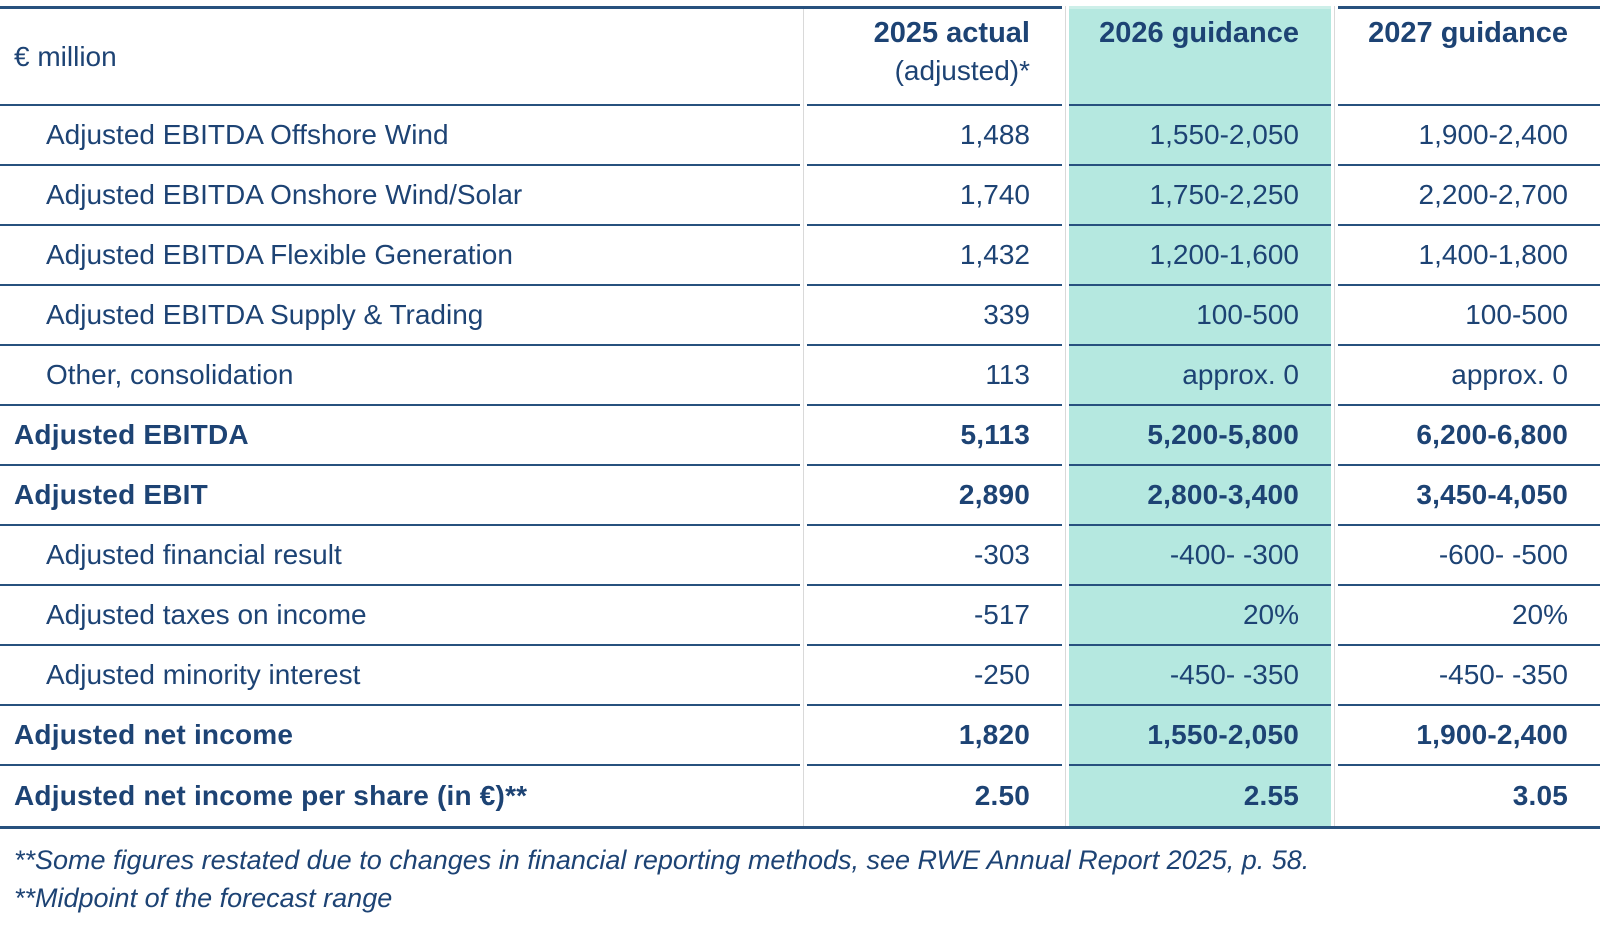 This screenshot has height=926, width=1600. I want to click on row-label: Adjusted EBITDA, so click(400, 436).